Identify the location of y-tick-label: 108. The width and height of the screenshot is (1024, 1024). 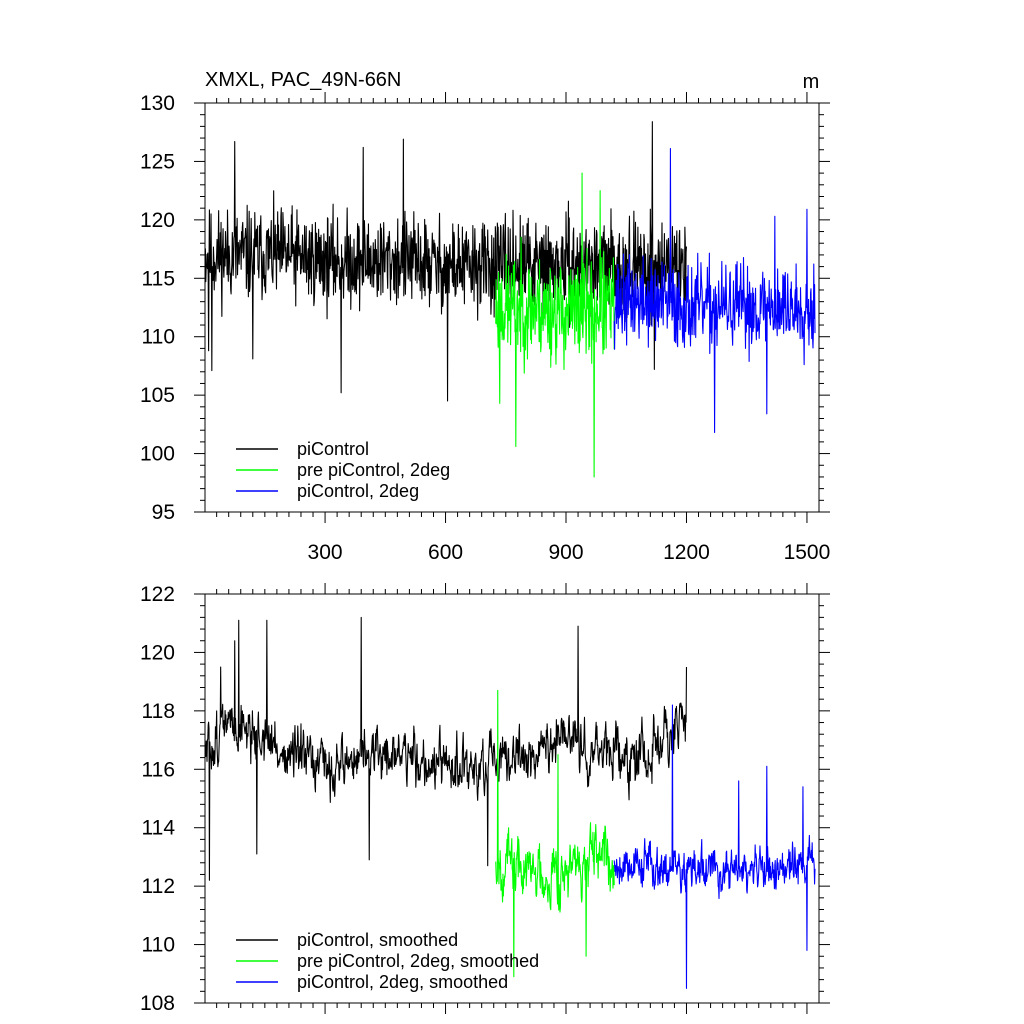
(157, 1003).